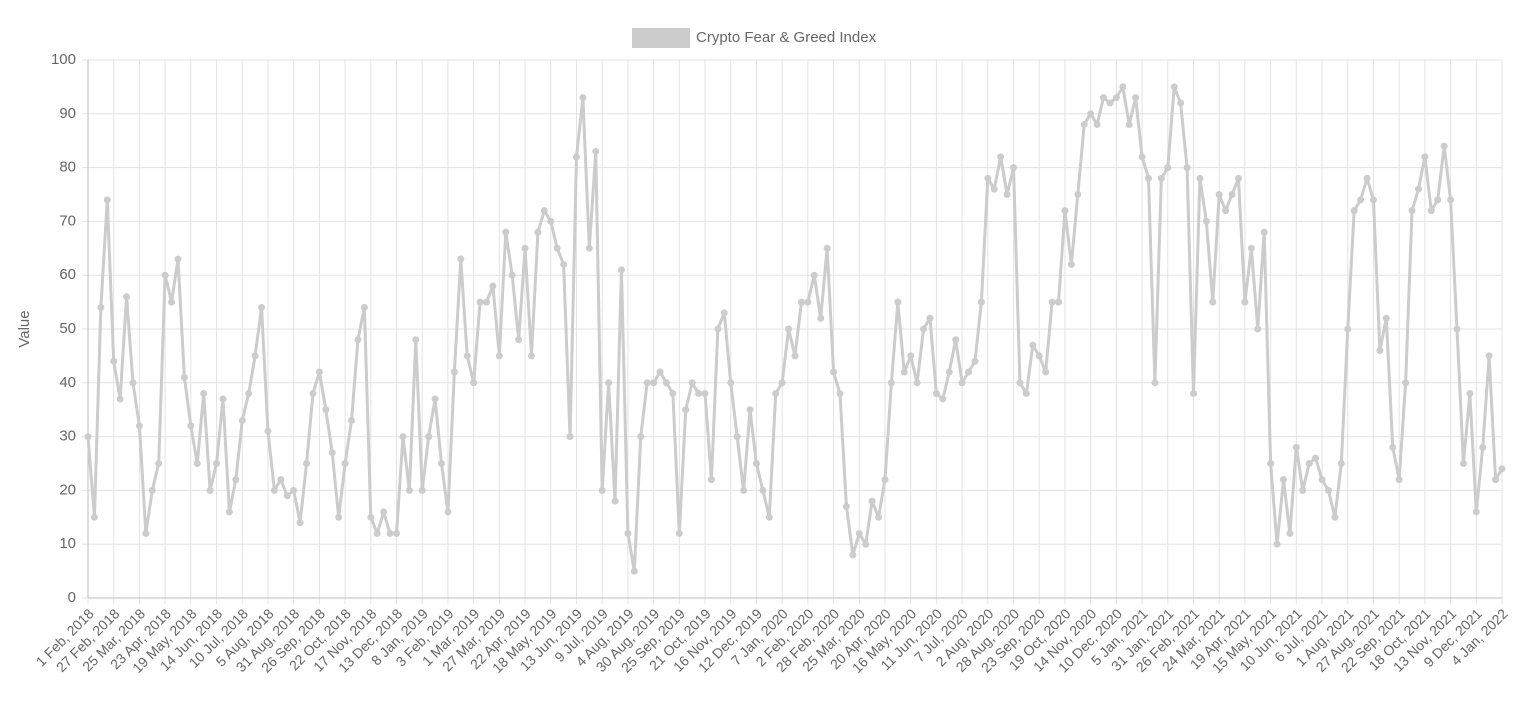  What do you see at coordinates (67, 489) in the screenshot?
I see `y-tick-label: 20` at bounding box center [67, 489].